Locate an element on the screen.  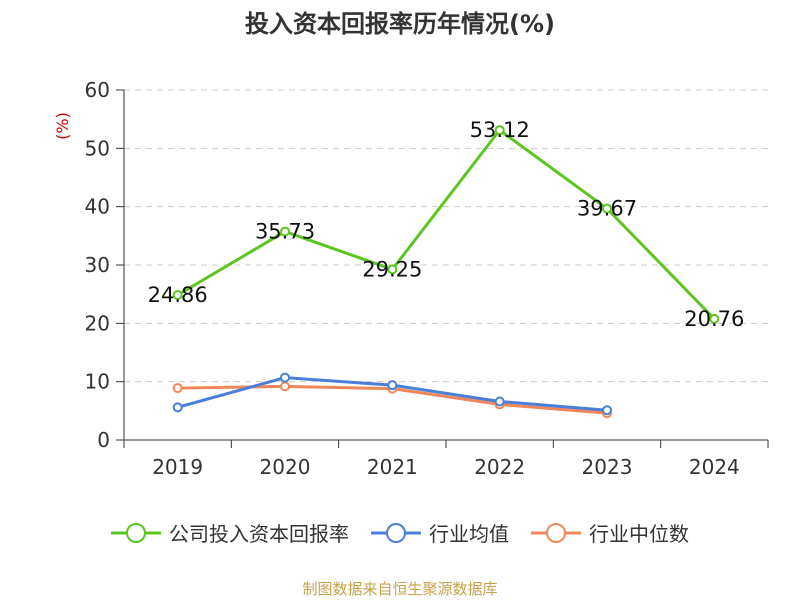
legend-item: 行业均值 is located at coordinates (440, 532).